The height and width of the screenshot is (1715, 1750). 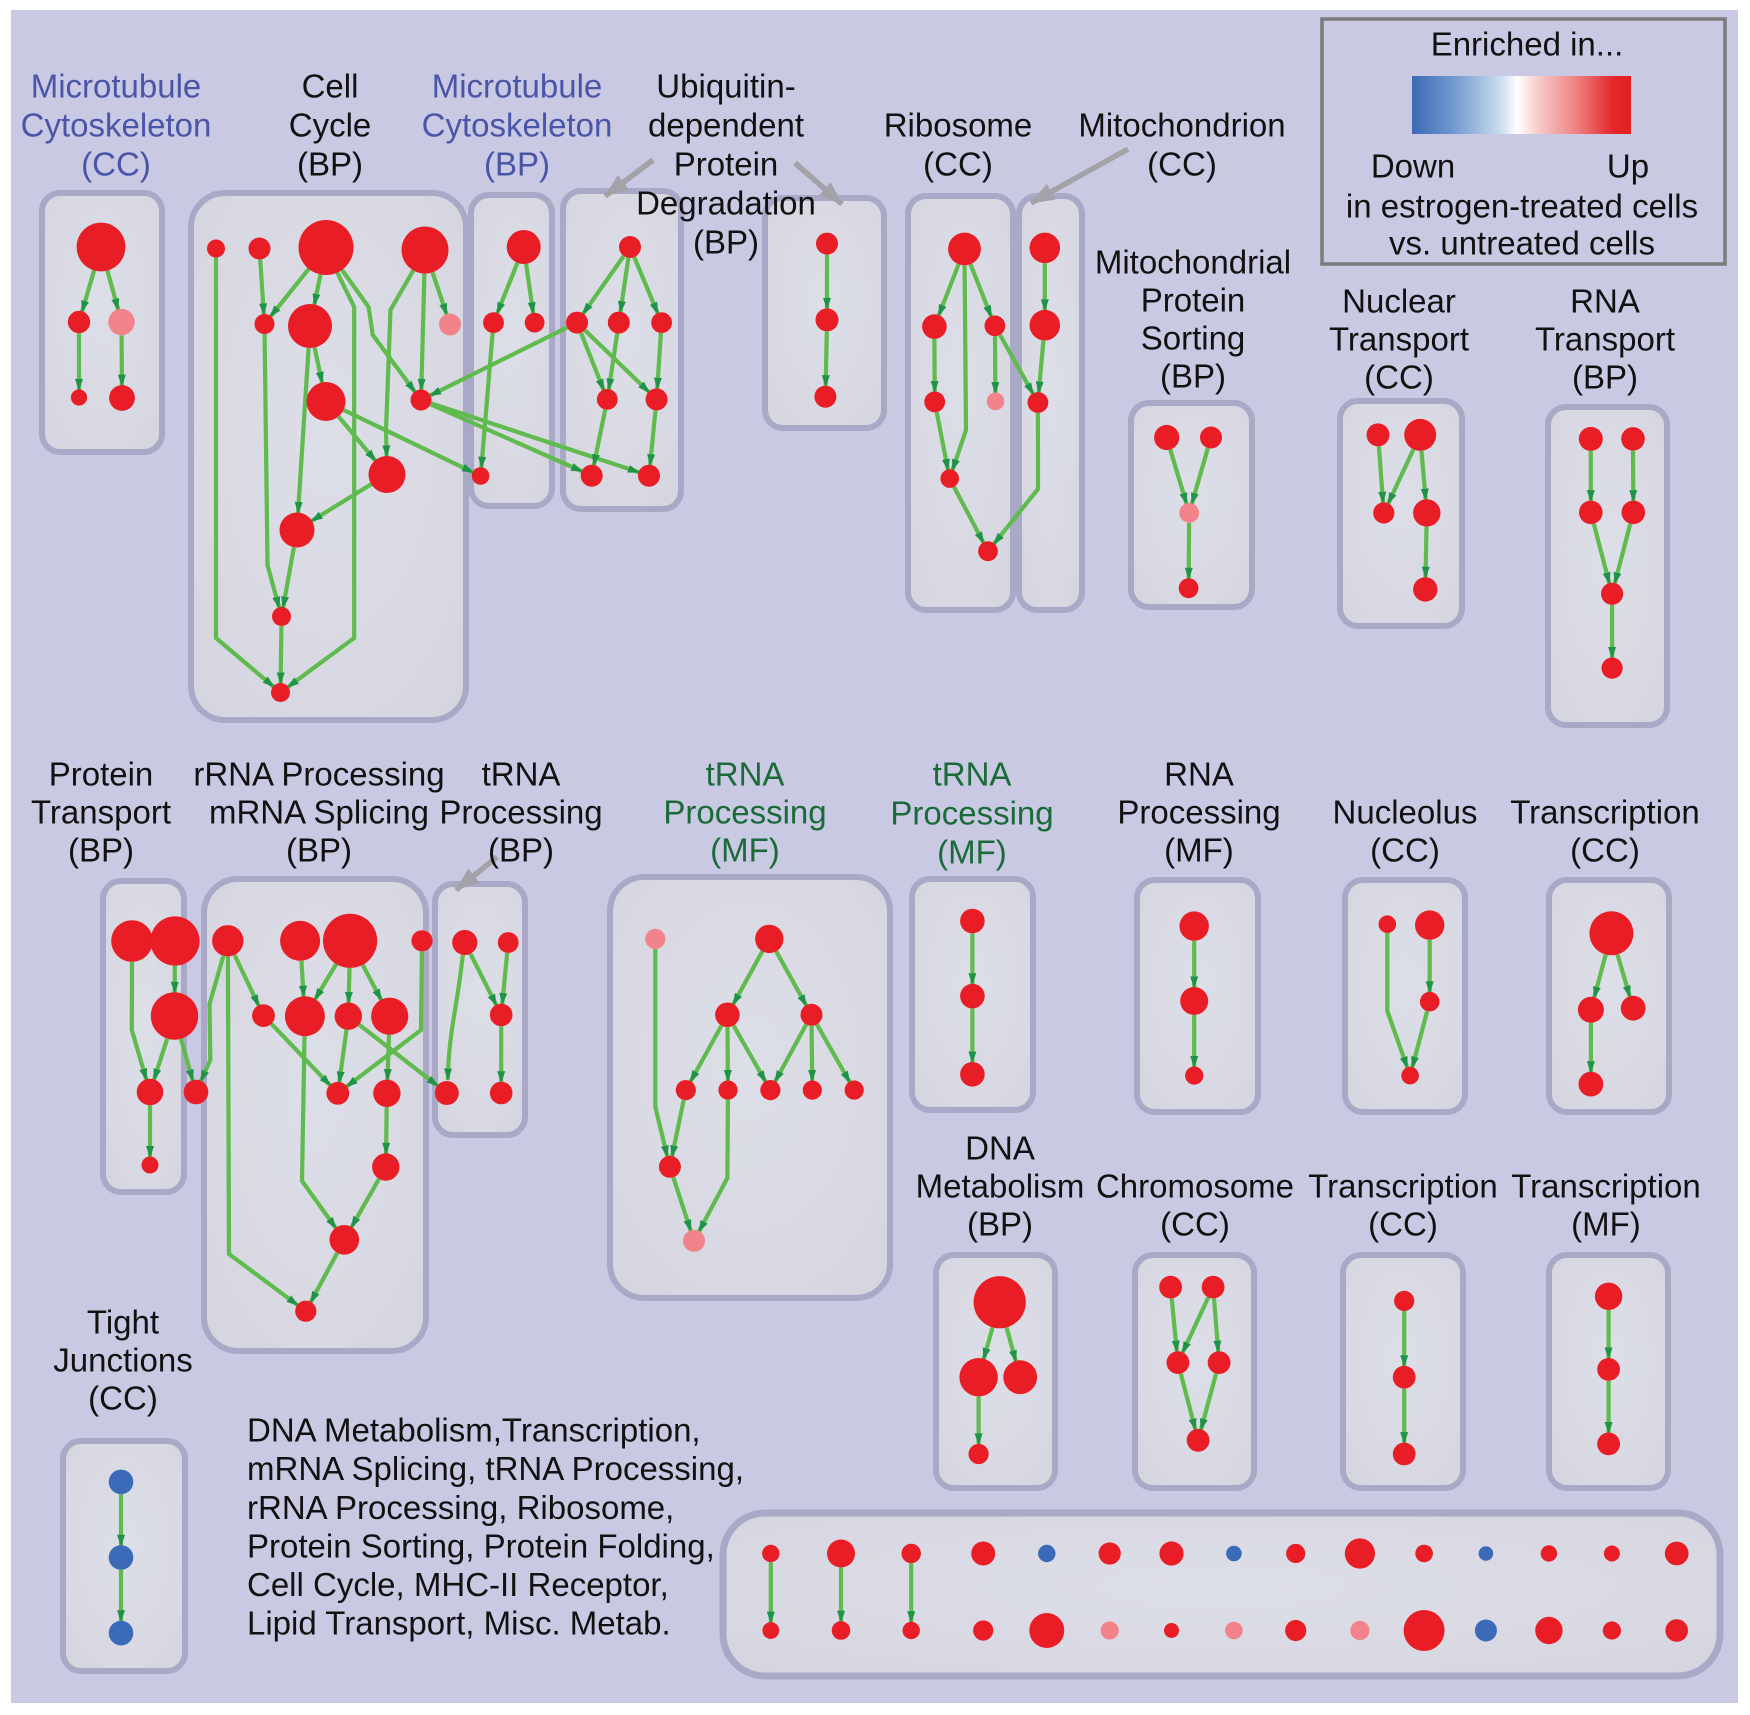 I want to click on svg-text: mRNA Splicing, so click(x=319, y=812).